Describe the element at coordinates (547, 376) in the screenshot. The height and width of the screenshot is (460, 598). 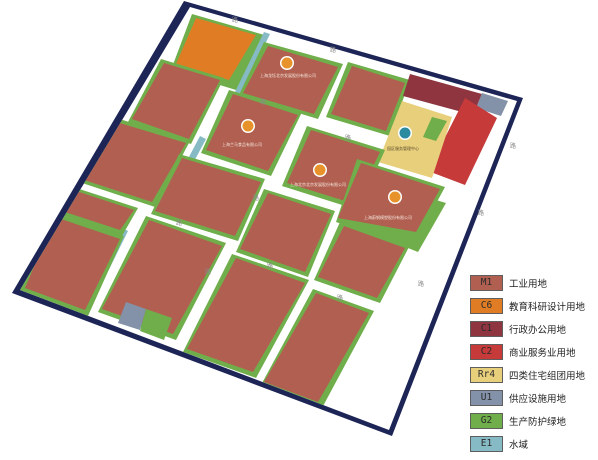
I see `legend-label: 四类住宅组团用地` at that location.